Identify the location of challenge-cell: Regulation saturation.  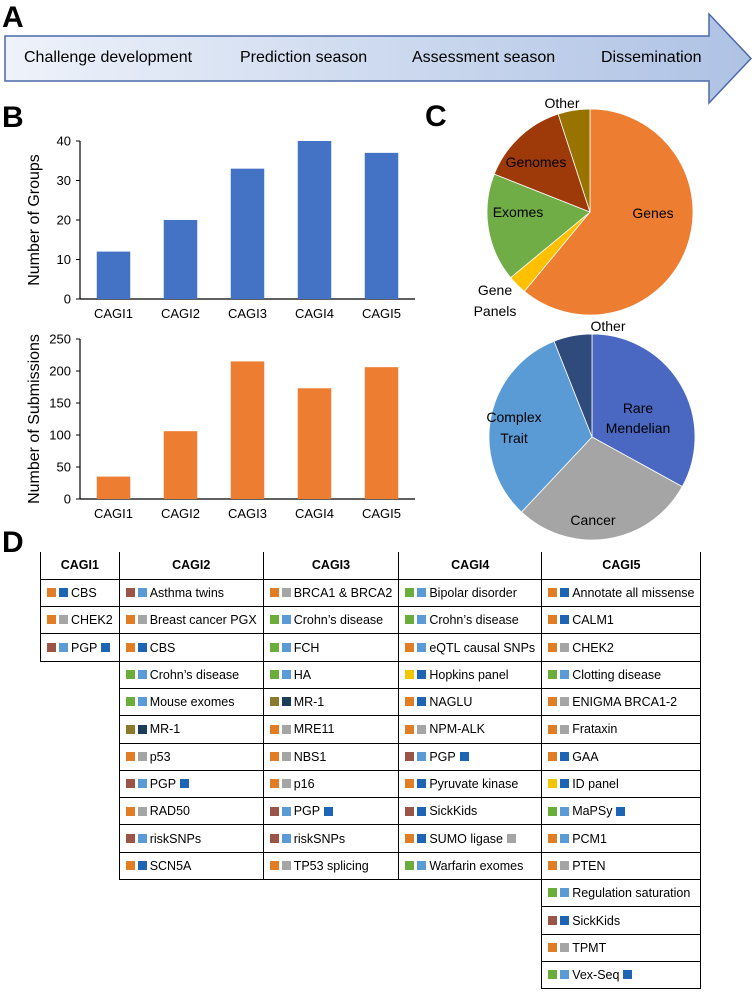
(621, 893).